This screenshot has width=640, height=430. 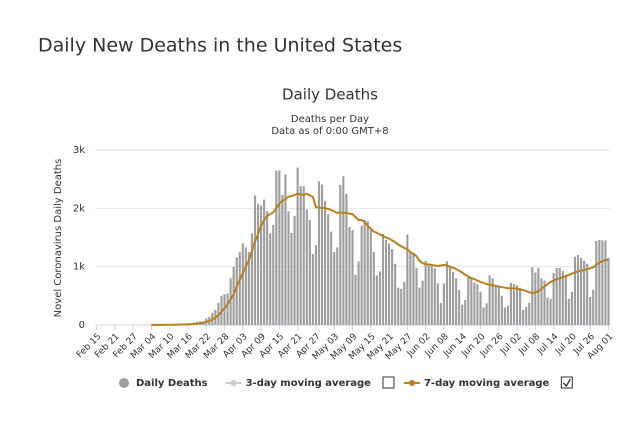 What do you see at coordinates (329, 131) in the screenshot?
I see `chart-note: Data as of 0:00 GMT+8` at bounding box center [329, 131].